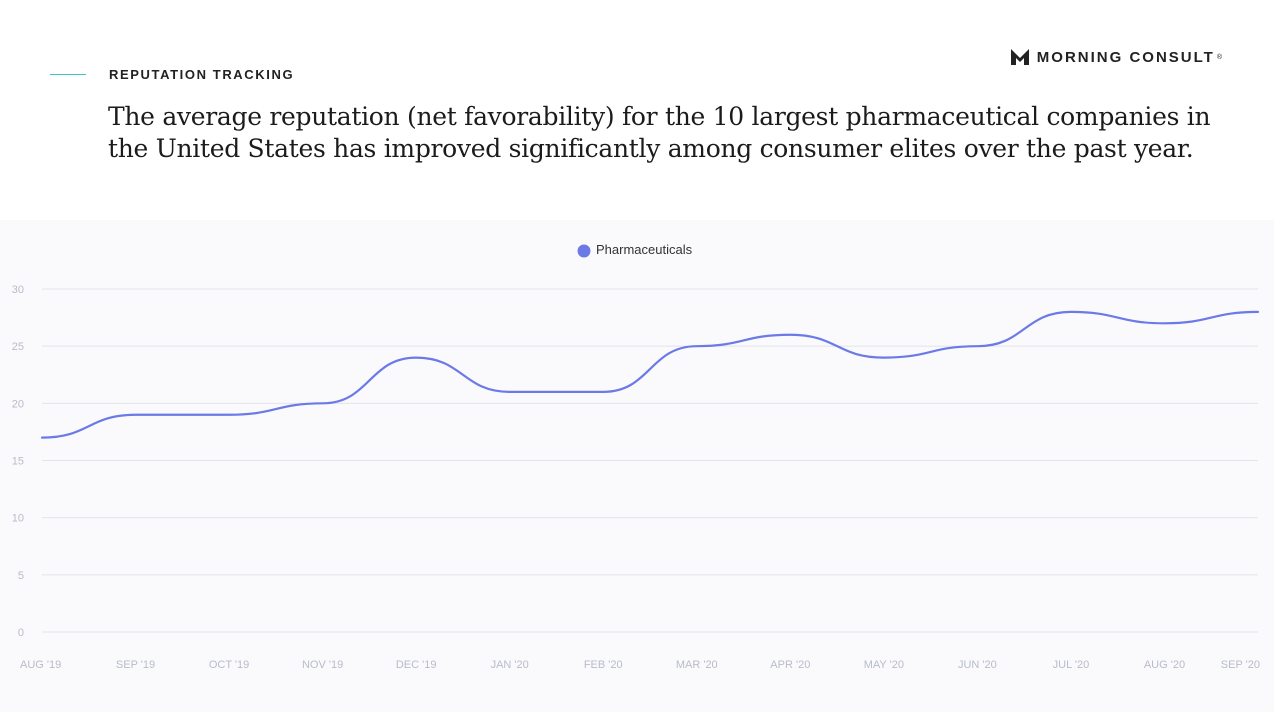 The width and height of the screenshot is (1274, 712). Describe the element at coordinates (697, 665) in the screenshot. I see `x-tick-label: MAR '20` at that location.